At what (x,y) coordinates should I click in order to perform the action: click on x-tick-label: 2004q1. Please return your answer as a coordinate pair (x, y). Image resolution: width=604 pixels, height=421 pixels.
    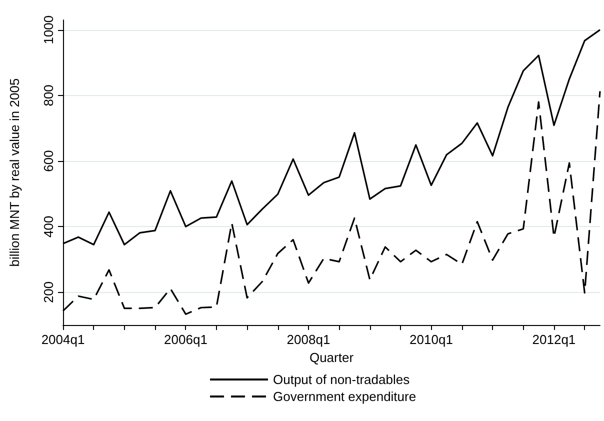
    Looking at the image, I should click on (63, 339).